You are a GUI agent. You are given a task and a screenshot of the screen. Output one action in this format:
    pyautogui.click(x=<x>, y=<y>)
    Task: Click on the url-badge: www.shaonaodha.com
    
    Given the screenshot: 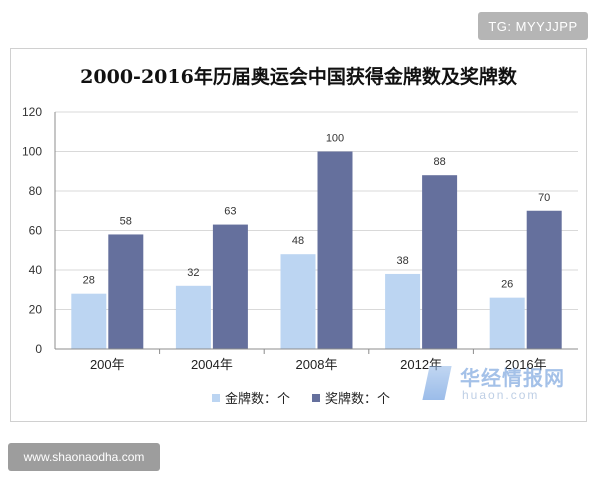 What is the action you would take?
    pyautogui.click(x=84, y=457)
    